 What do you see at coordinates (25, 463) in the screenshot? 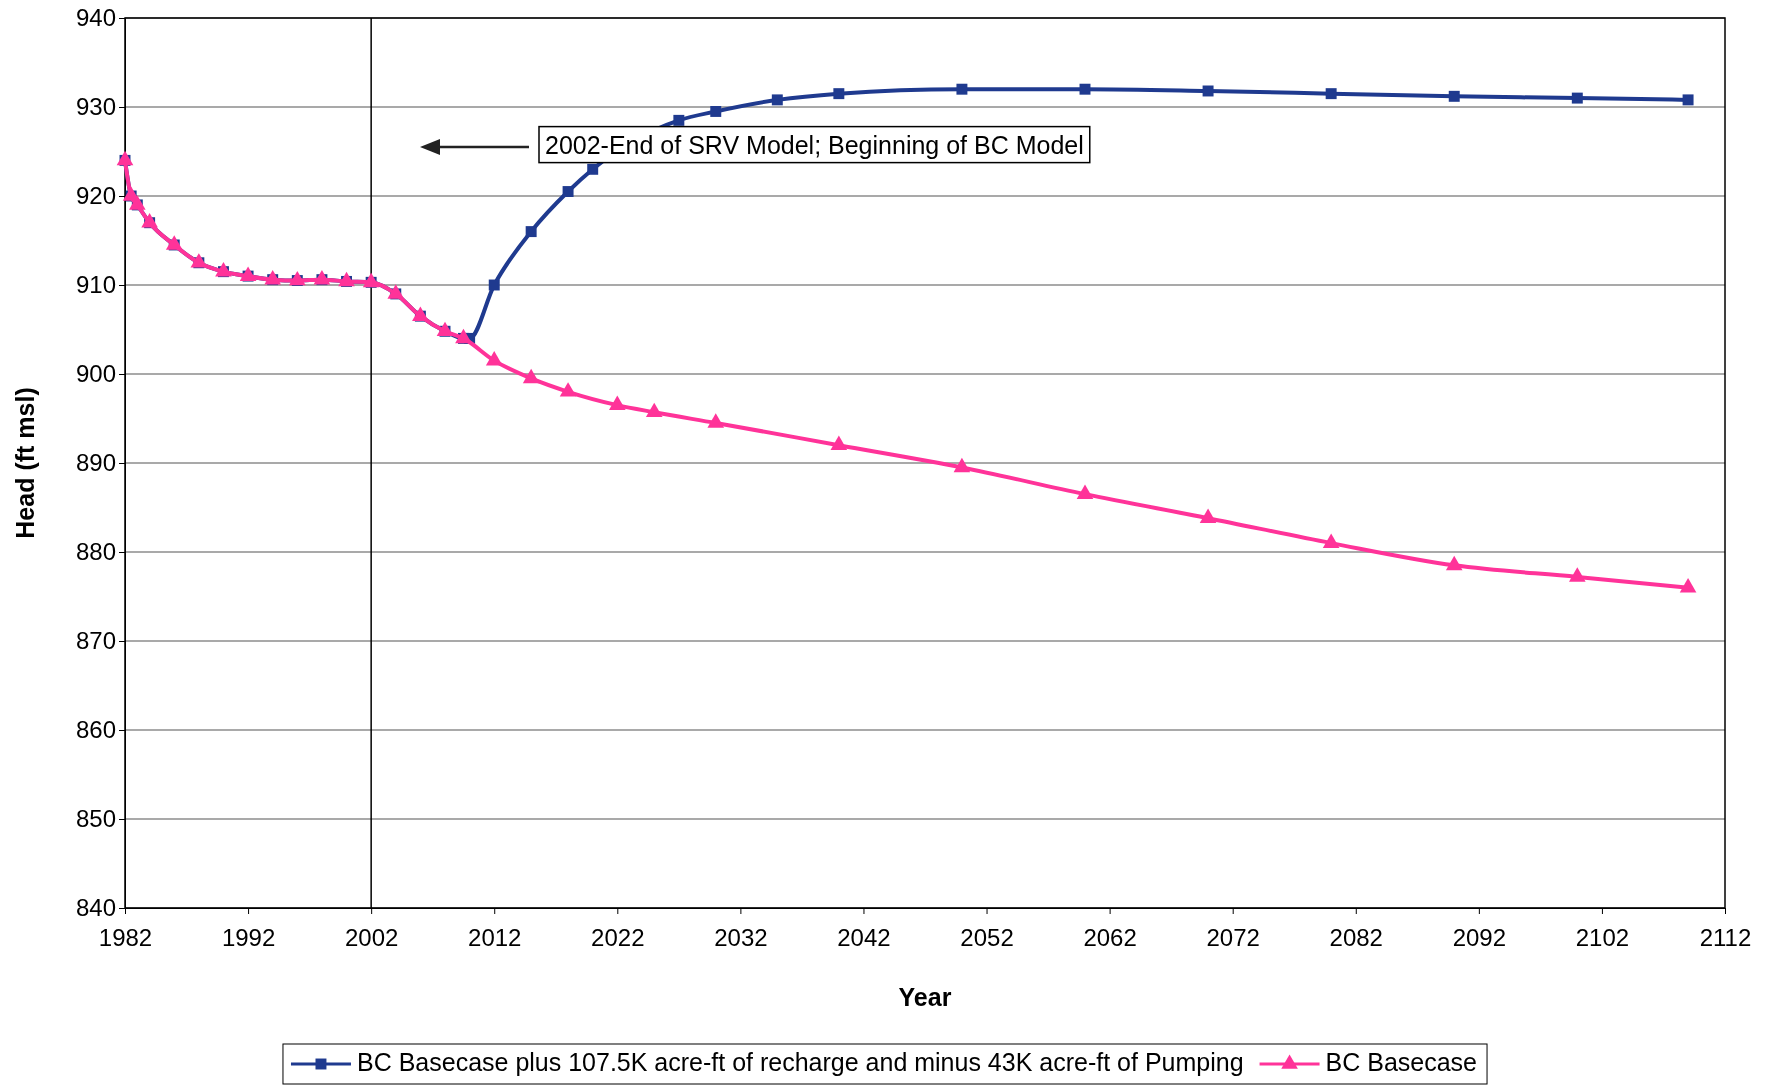
I see `y-axis-title: Head (ft msl)` at bounding box center [25, 463].